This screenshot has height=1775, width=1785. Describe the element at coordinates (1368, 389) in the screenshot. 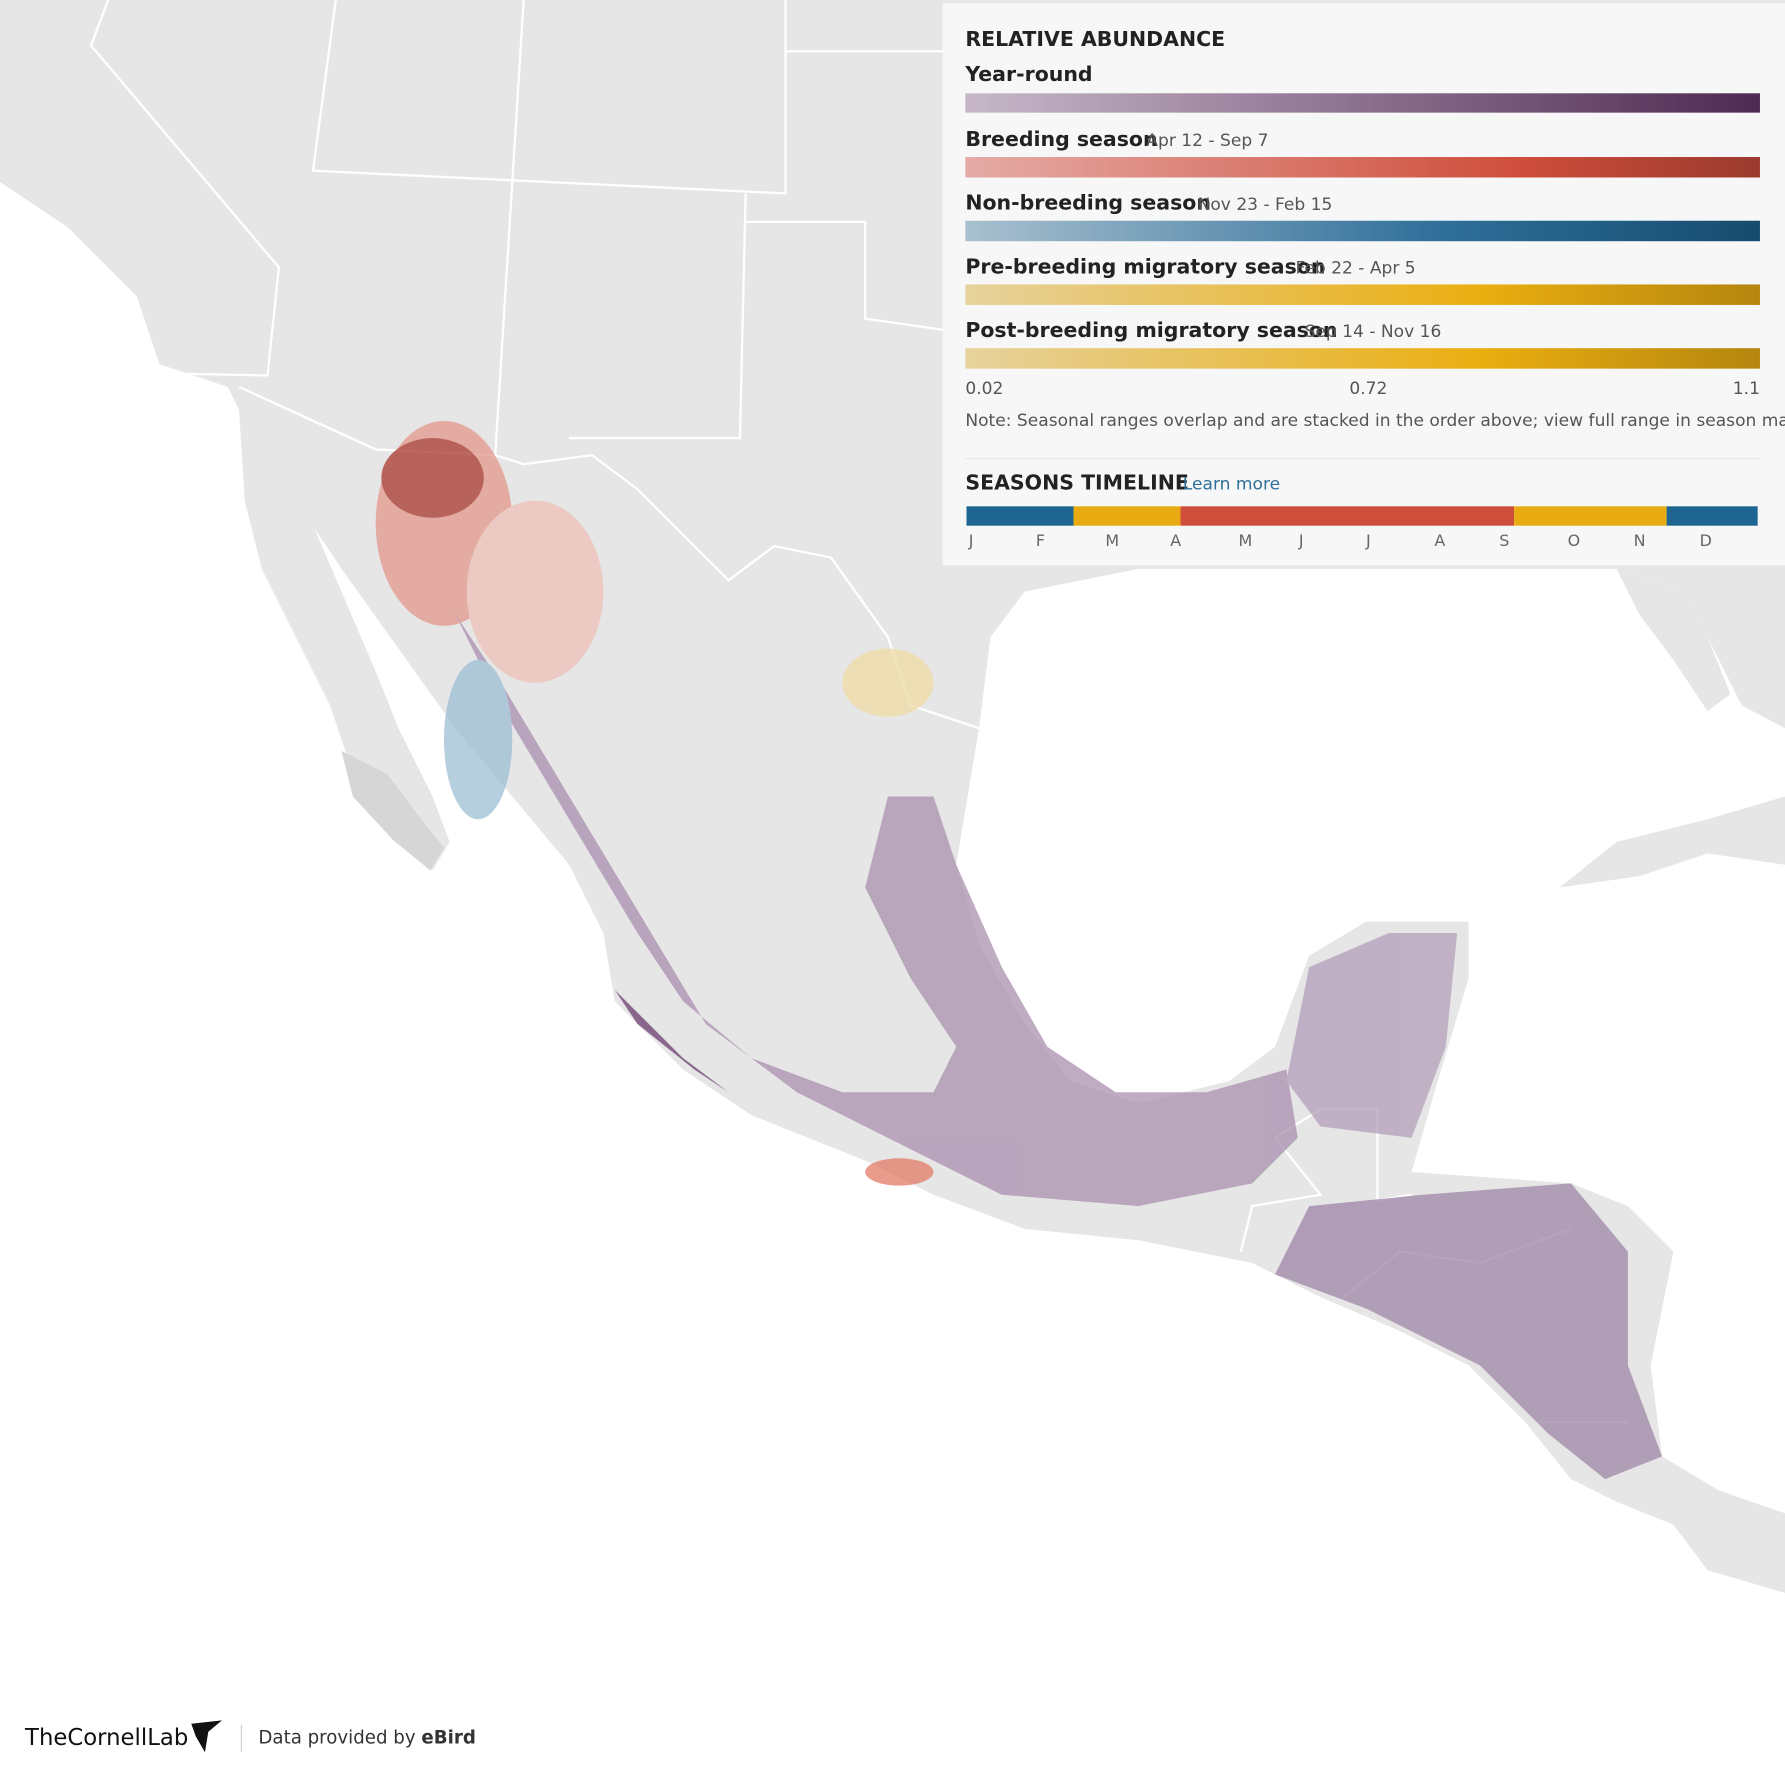

I see `scale-label: 0.72` at that location.